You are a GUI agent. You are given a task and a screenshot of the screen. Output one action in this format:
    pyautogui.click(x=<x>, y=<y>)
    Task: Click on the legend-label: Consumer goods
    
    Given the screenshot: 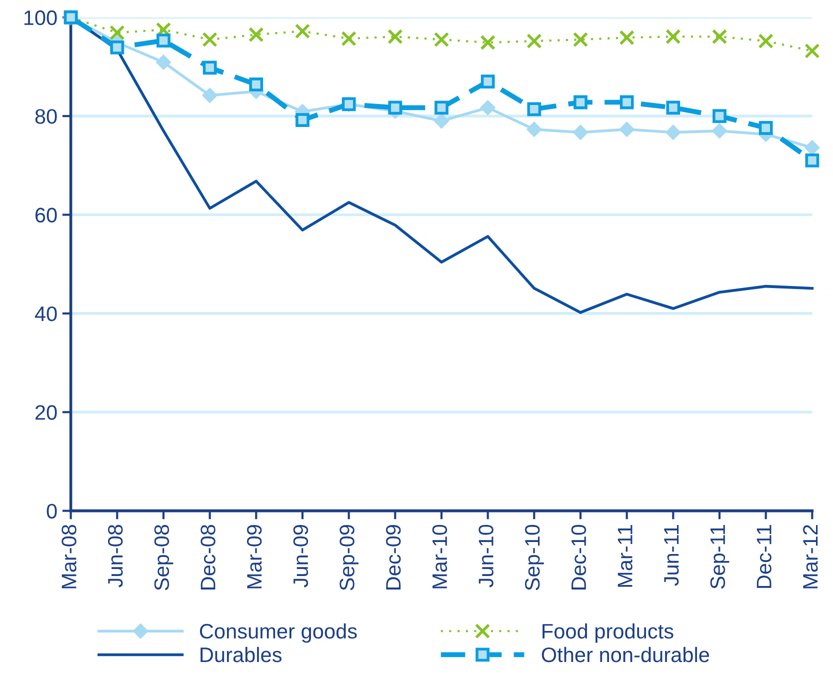 What is the action you would take?
    pyautogui.click(x=278, y=633)
    